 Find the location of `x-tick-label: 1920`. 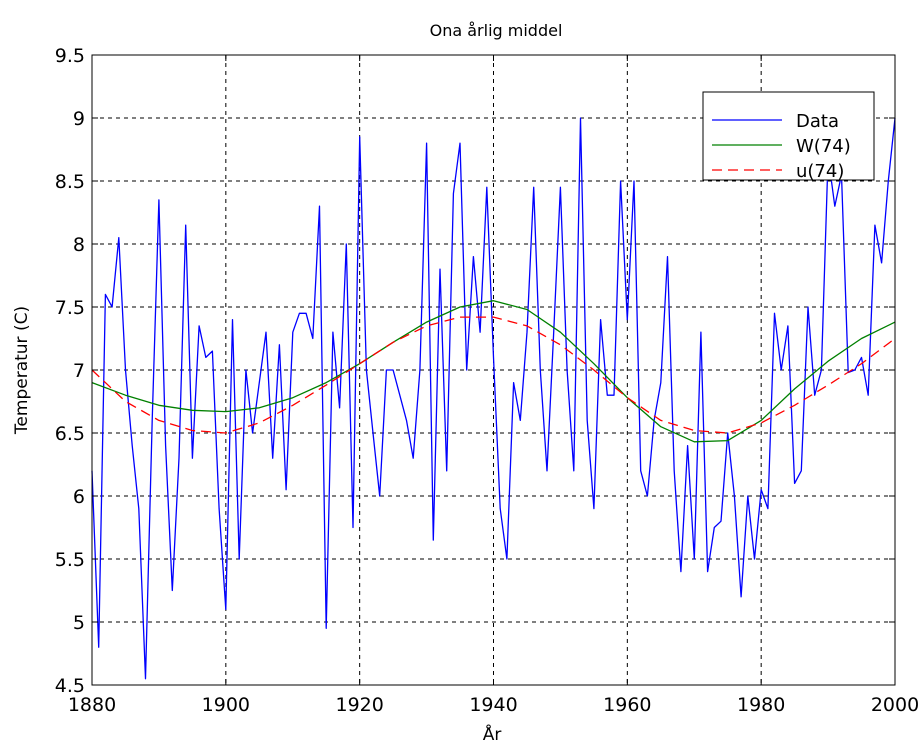

x-tick-label: 1920 is located at coordinates (359, 705).